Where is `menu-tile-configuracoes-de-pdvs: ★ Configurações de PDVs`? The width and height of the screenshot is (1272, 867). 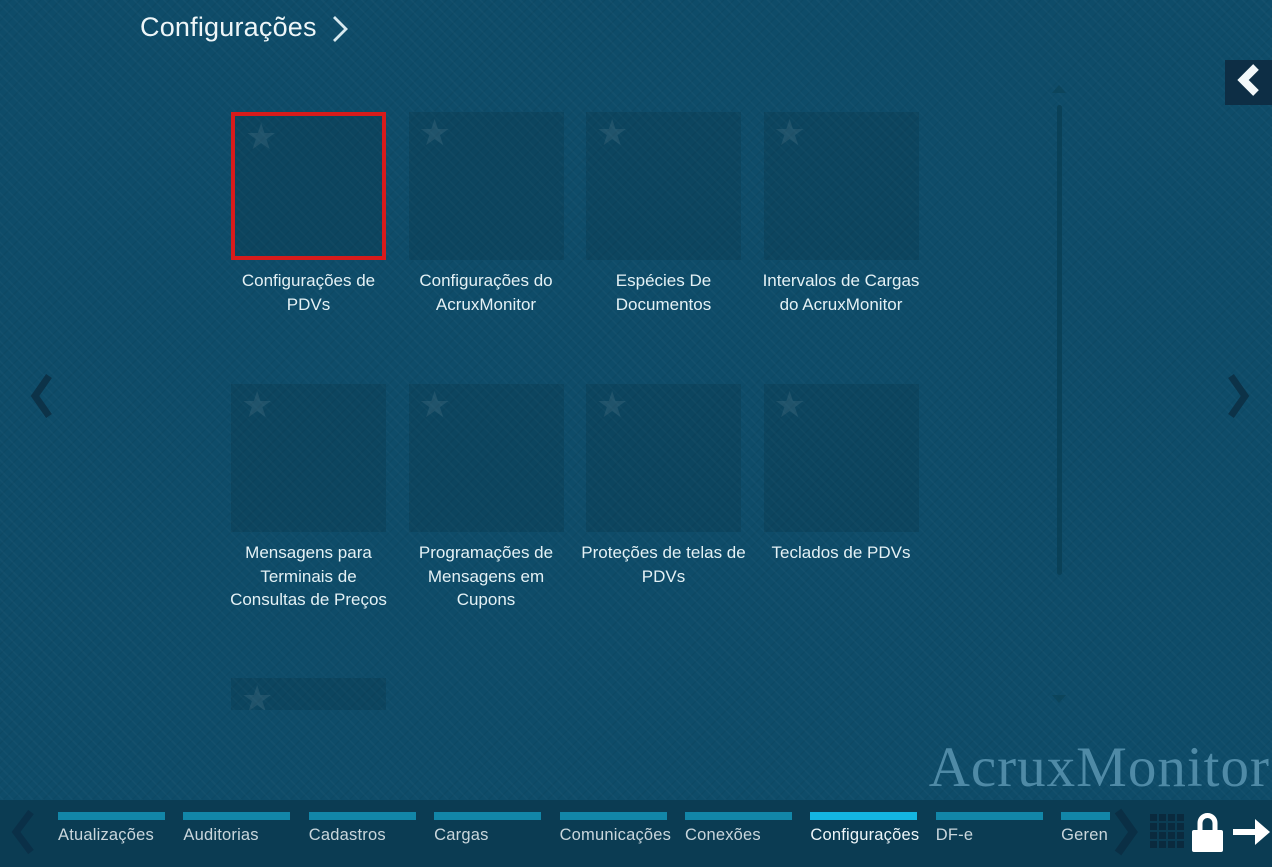
menu-tile-configuracoes-de-pdvs: ★ Configurações de PDVs is located at coordinates (308, 214).